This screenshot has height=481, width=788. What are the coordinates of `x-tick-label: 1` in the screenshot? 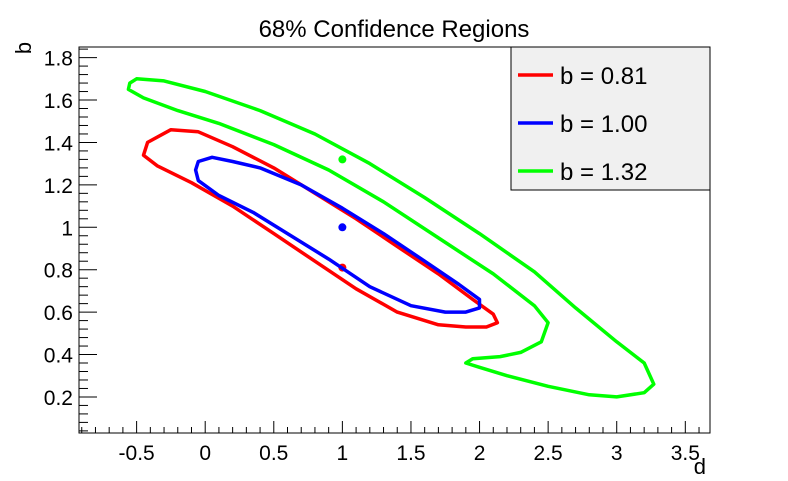 It's located at (343, 453).